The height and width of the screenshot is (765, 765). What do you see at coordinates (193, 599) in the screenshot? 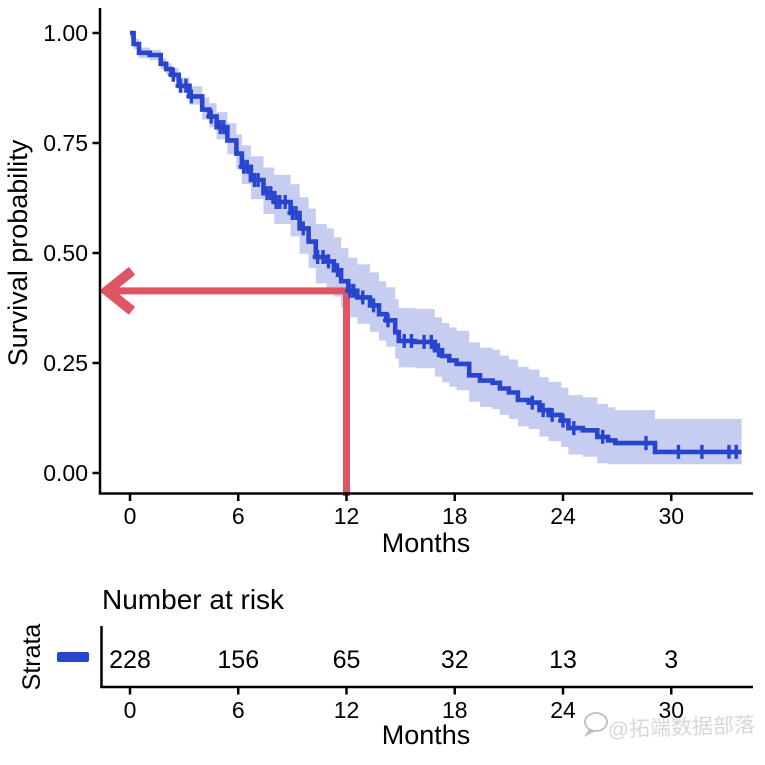
I see `risk-table-title: Number at risk` at bounding box center [193, 599].